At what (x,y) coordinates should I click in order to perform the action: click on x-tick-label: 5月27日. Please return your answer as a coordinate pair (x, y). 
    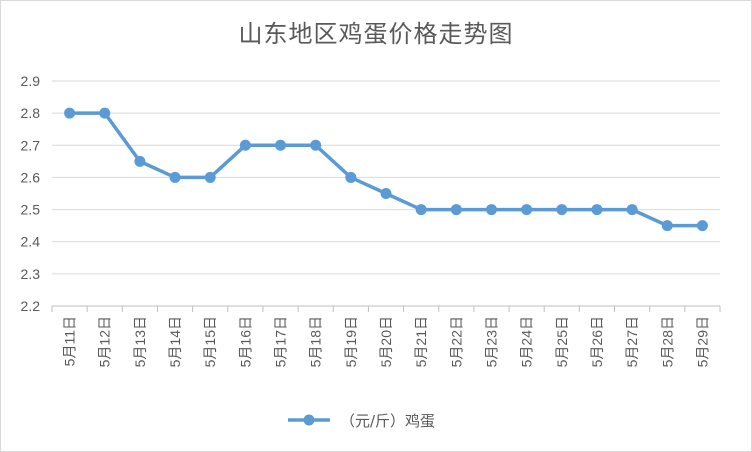
    Looking at the image, I should click on (632, 341).